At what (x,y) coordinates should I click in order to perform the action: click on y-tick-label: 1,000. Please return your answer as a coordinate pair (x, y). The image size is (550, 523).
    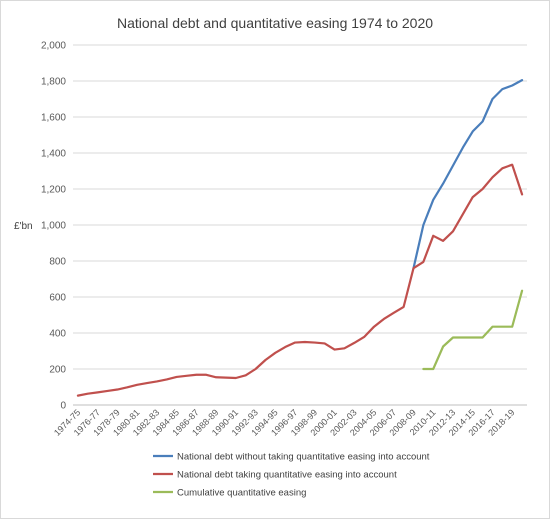
    Looking at the image, I should click on (53, 226).